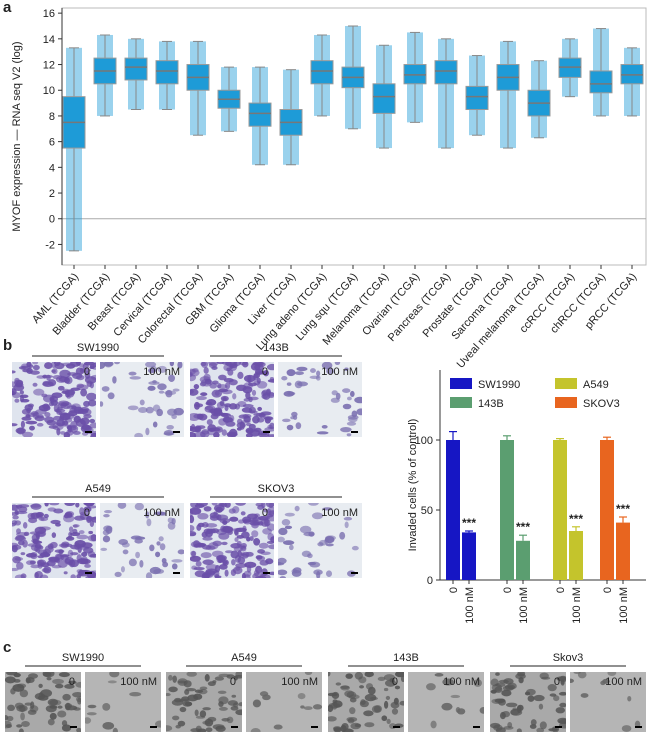 The width and height of the screenshot is (650, 736). Describe the element at coordinates (523, 560) in the screenshot. I see `bar` at that location.